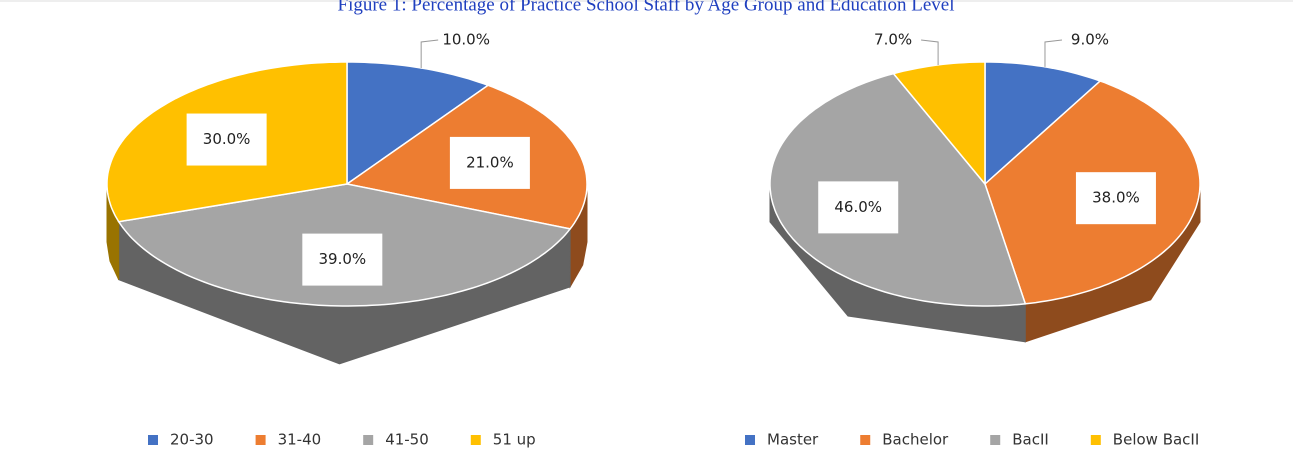 The height and width of the screenshot is (475, 1293). I want to click on legend-label: Master, so click(793, 440).